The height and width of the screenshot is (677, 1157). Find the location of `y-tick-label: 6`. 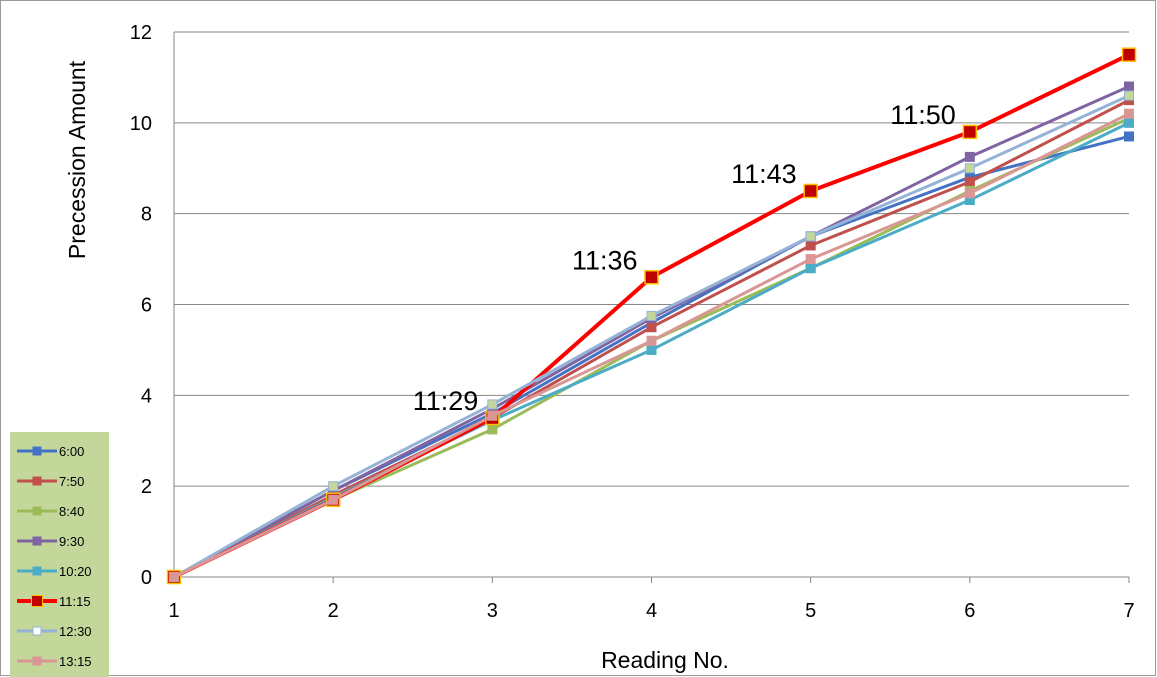

y-tick-label: 6 is located at coordinates (146, 306).